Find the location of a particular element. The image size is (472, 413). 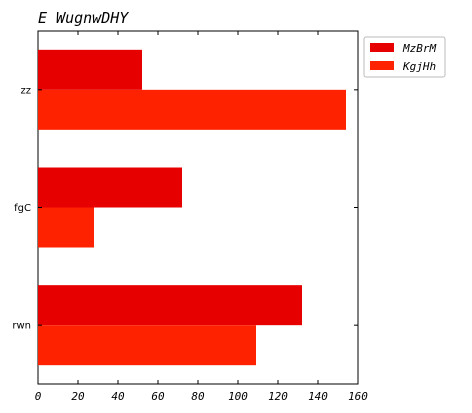

legend: MzBrM KgjHh is located at coordinates (404, 57).